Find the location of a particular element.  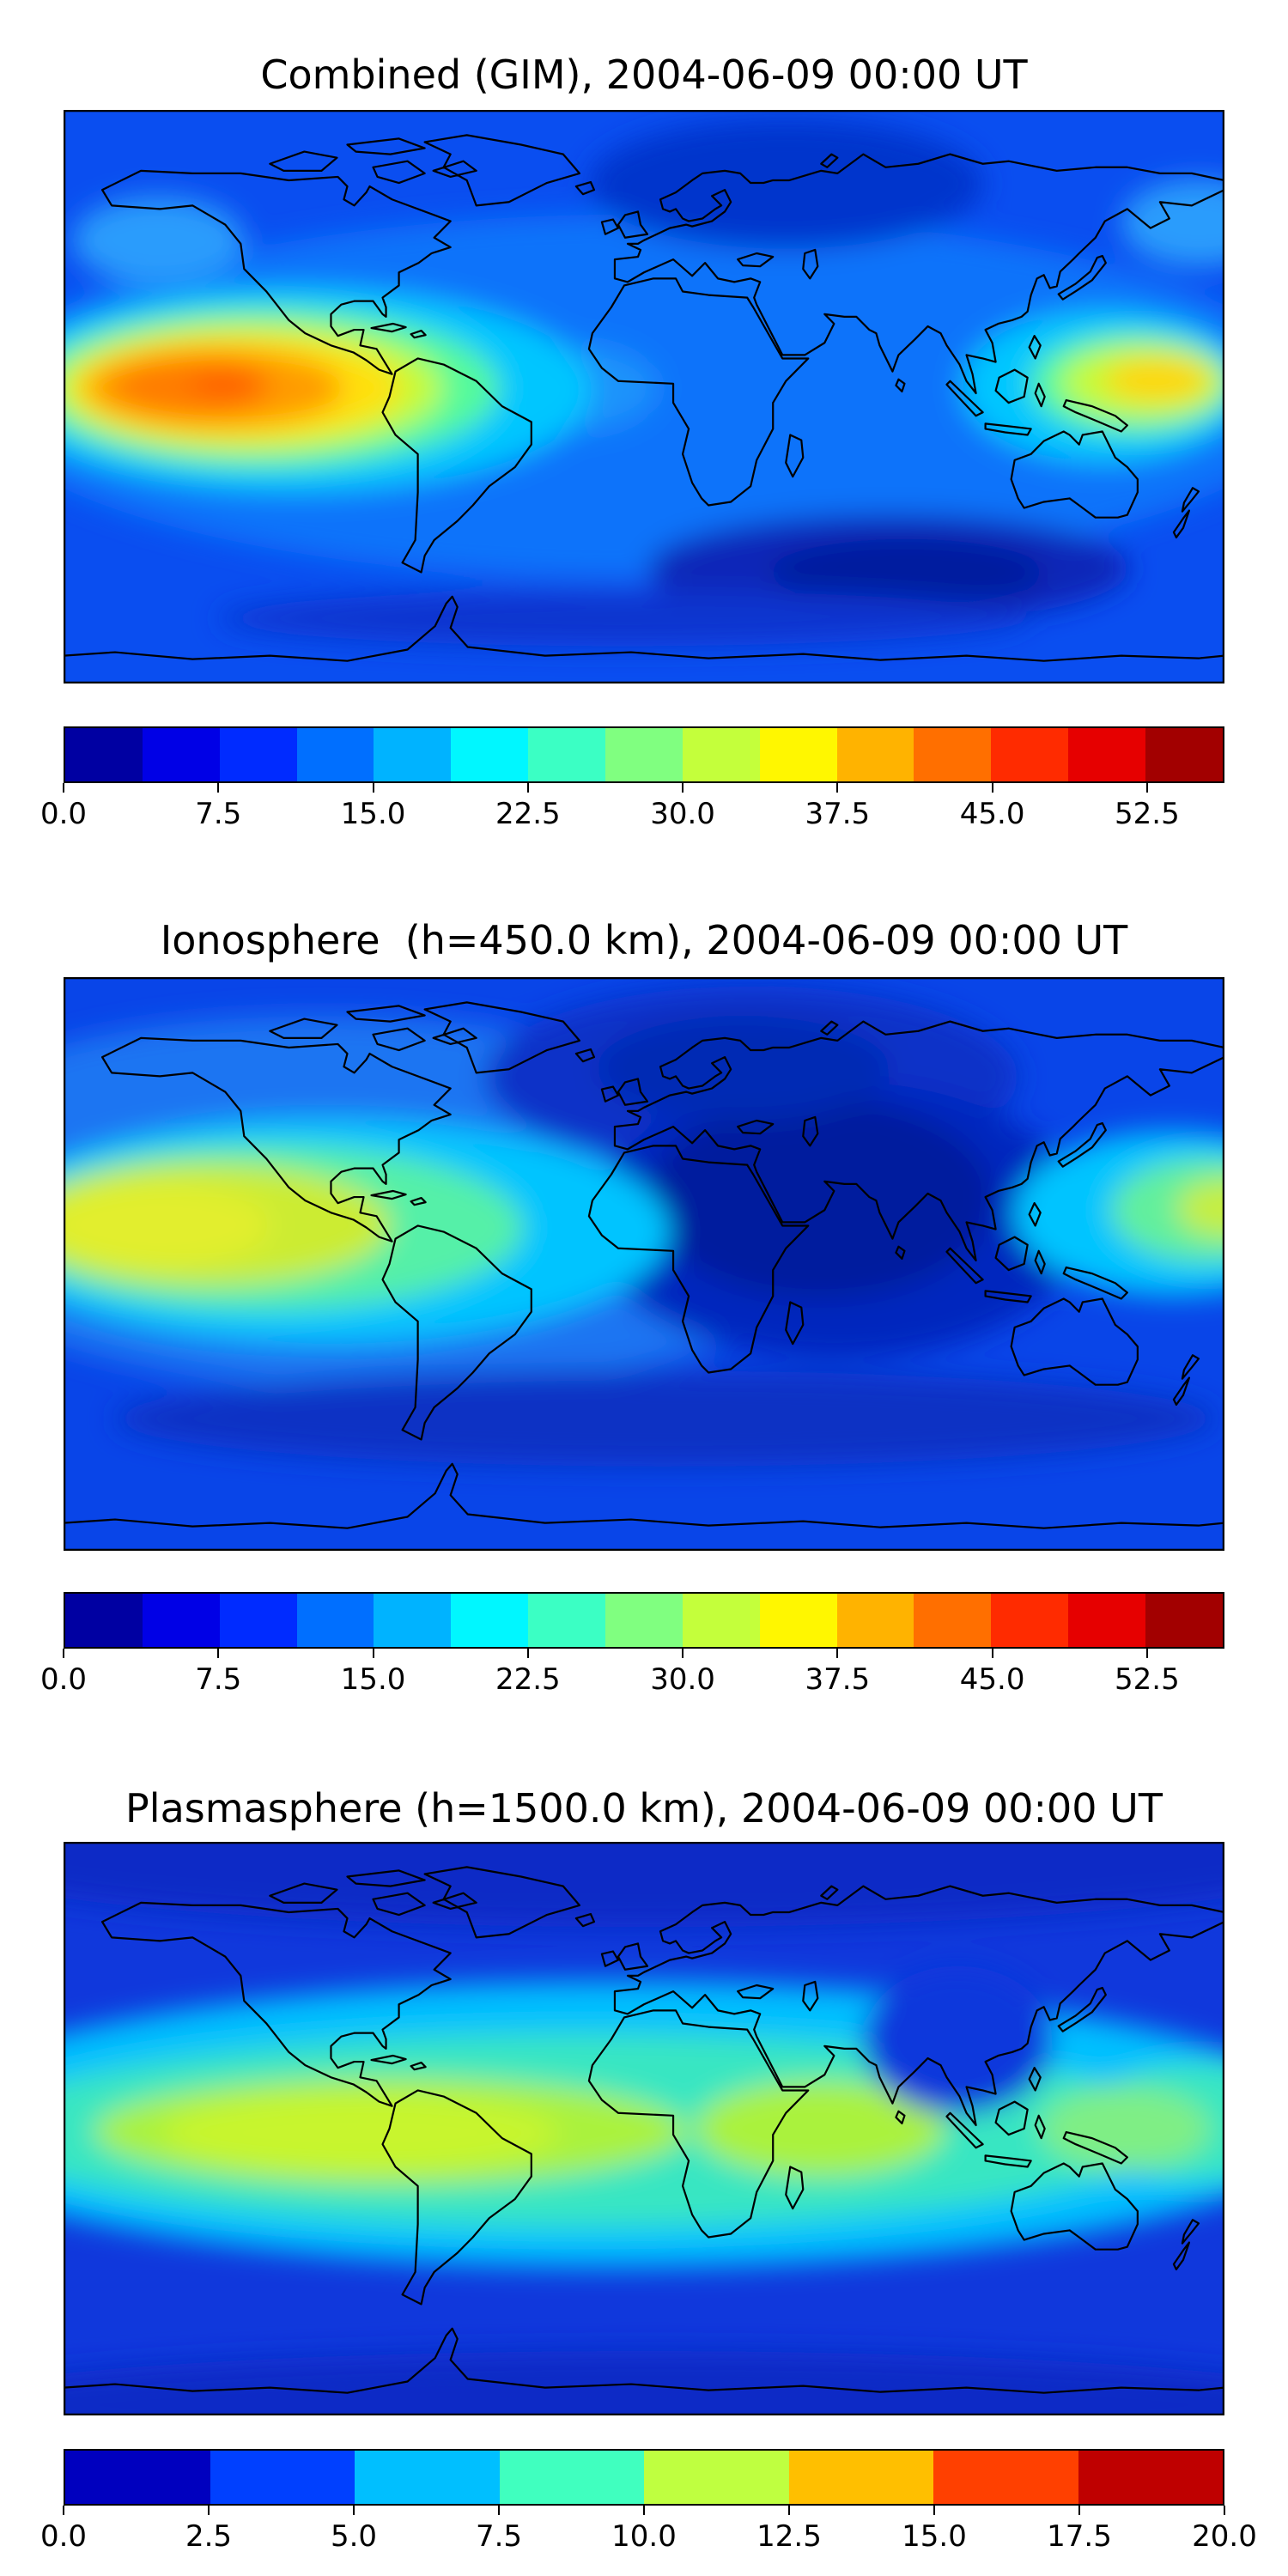

panel-1-title: Combined (GIM), 2004-06-09 00:00 UT is located at coordinates (644, 75).